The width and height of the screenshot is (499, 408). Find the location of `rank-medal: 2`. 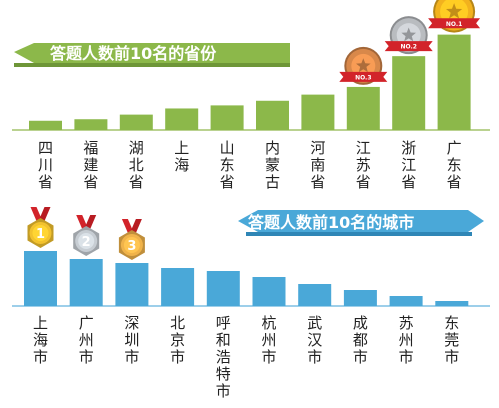

rank-medal: 2 is located at coordinates (86, 235).